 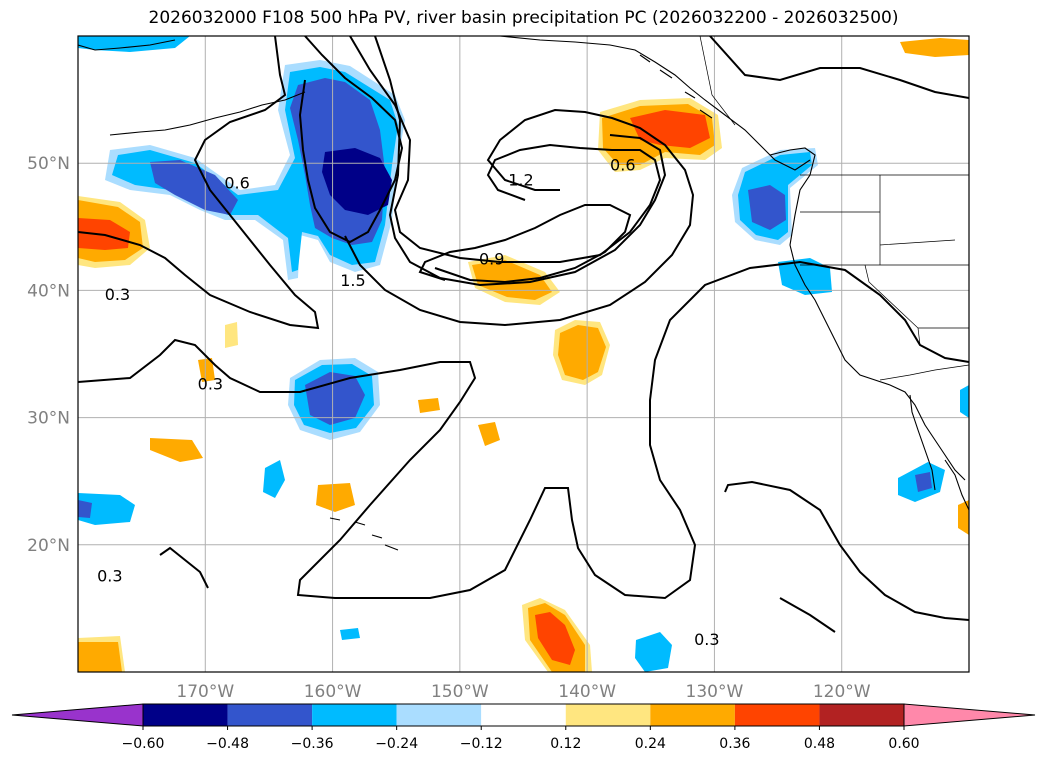 What do you see at coordinates (333, 692) in the screenshot?
I see `lon-tick-label: 160°W` at bounding box center [333, 692].